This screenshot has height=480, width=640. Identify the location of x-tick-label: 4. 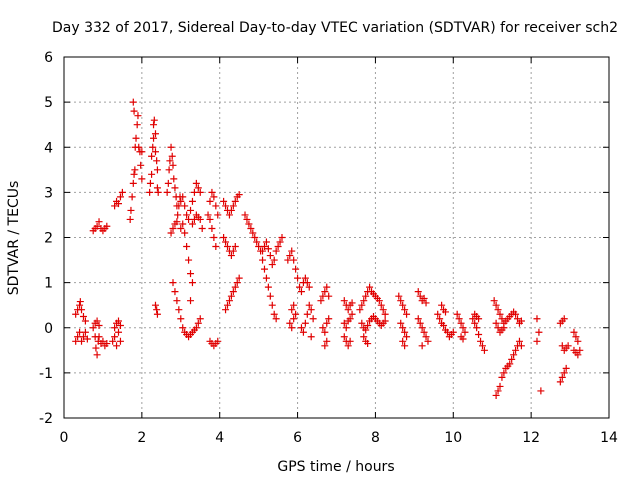
(219, 438).